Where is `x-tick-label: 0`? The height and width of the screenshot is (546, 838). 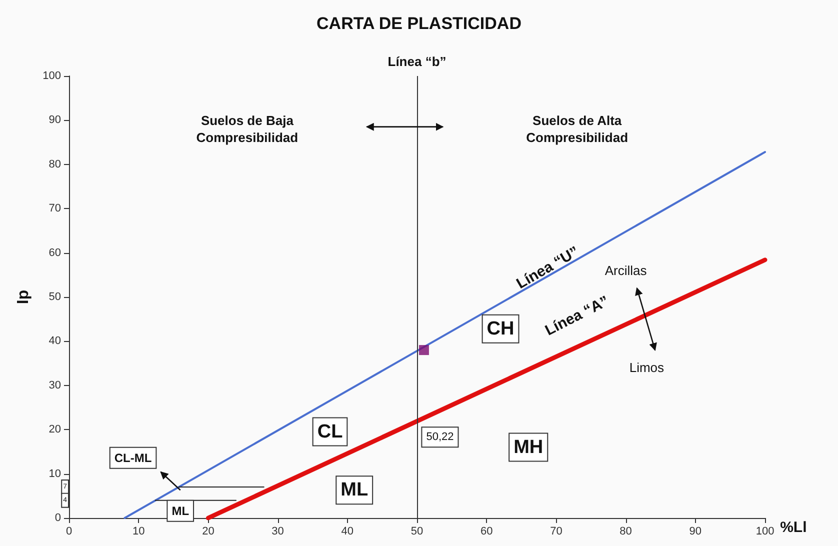 x-tick-label: 0 is located at coordinates (69, 532).